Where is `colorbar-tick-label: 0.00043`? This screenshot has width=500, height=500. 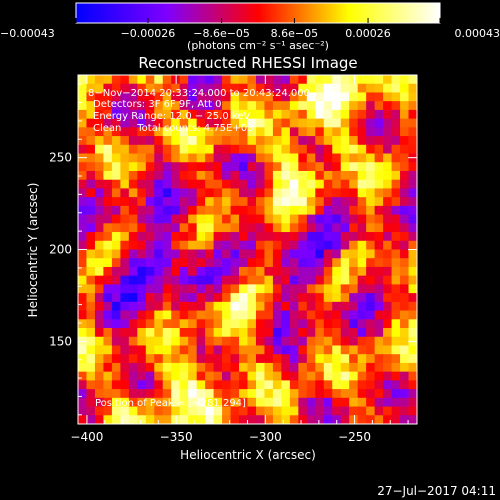 colorbar-tick-label: 0.00043 is located at coordinates (477, 33).